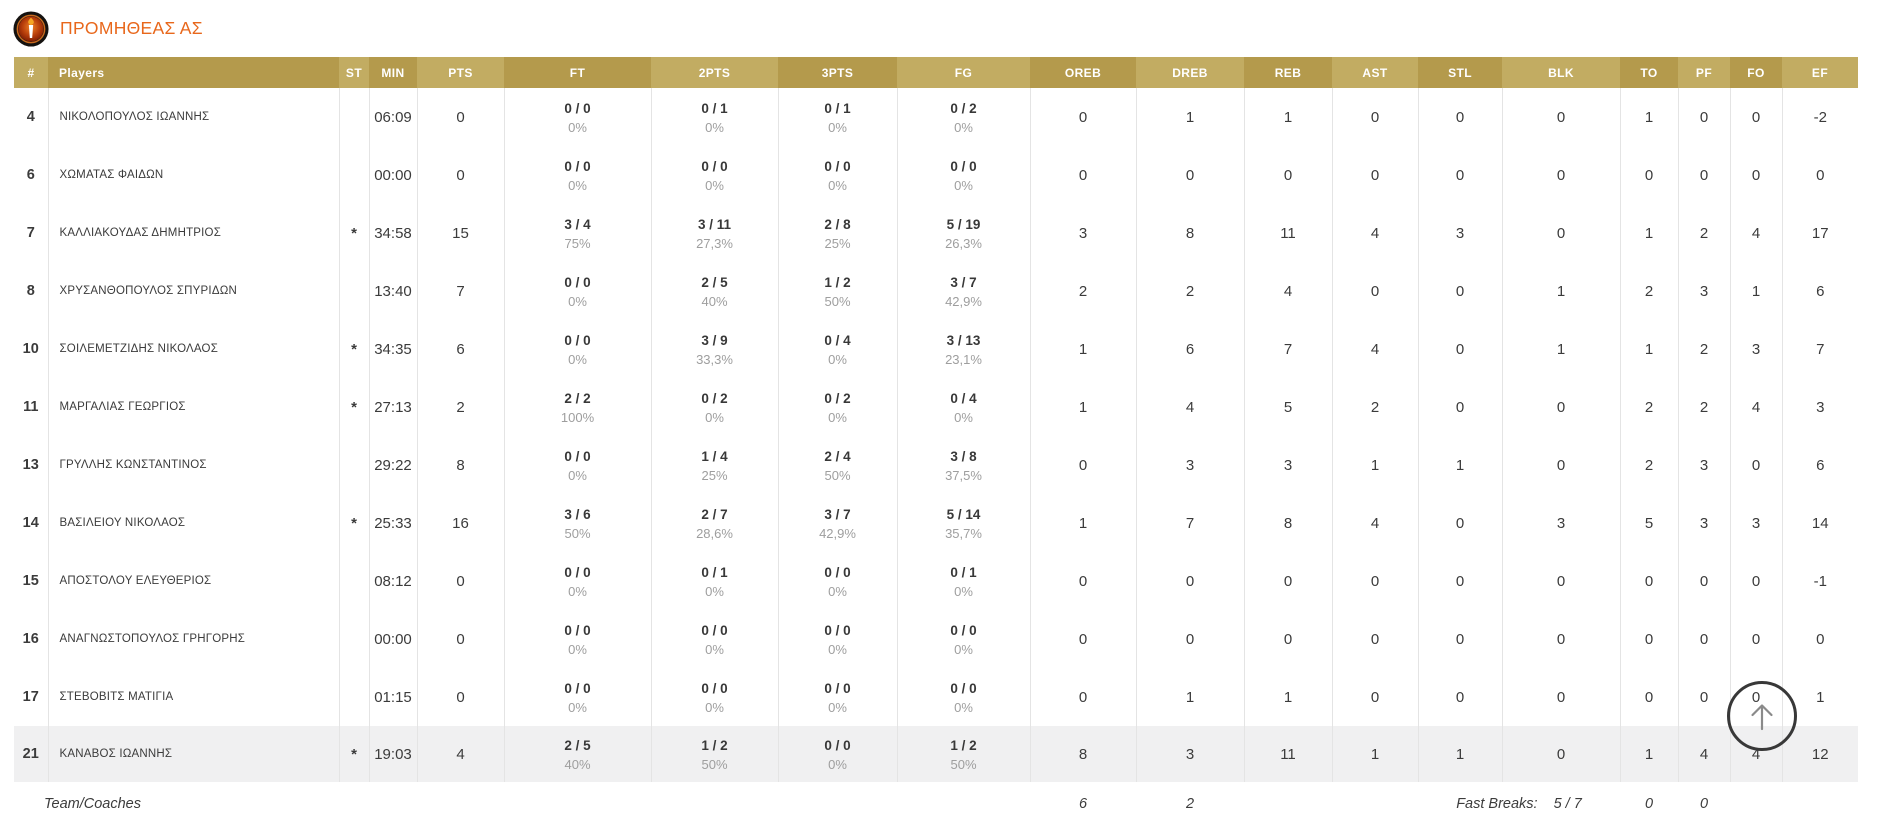  I want to click on blk-value: 0, so click(1560, 581).